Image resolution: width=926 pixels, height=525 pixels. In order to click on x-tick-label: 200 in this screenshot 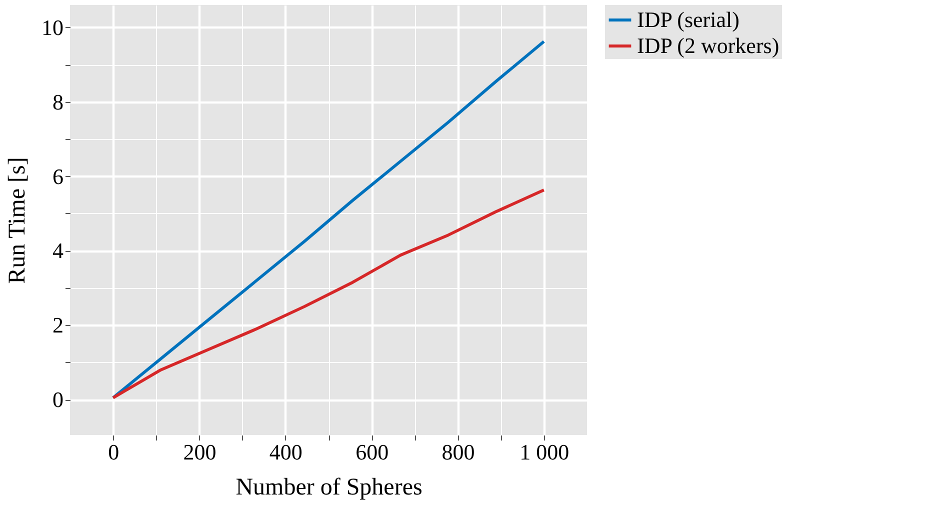, I will do `click(199, 452)`.